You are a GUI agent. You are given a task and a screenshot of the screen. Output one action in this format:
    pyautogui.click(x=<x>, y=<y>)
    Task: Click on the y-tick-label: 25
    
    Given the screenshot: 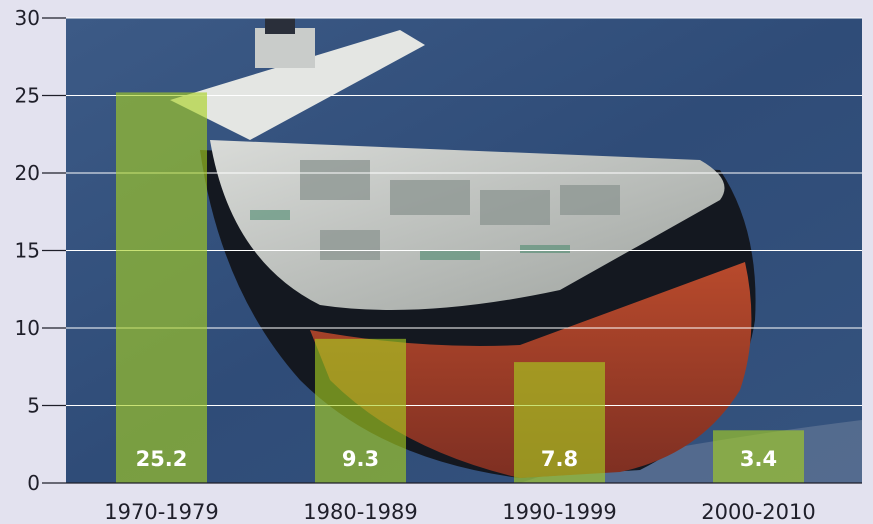 What is the action you would take?
    pyautogui.click(x=27, y=96)
    